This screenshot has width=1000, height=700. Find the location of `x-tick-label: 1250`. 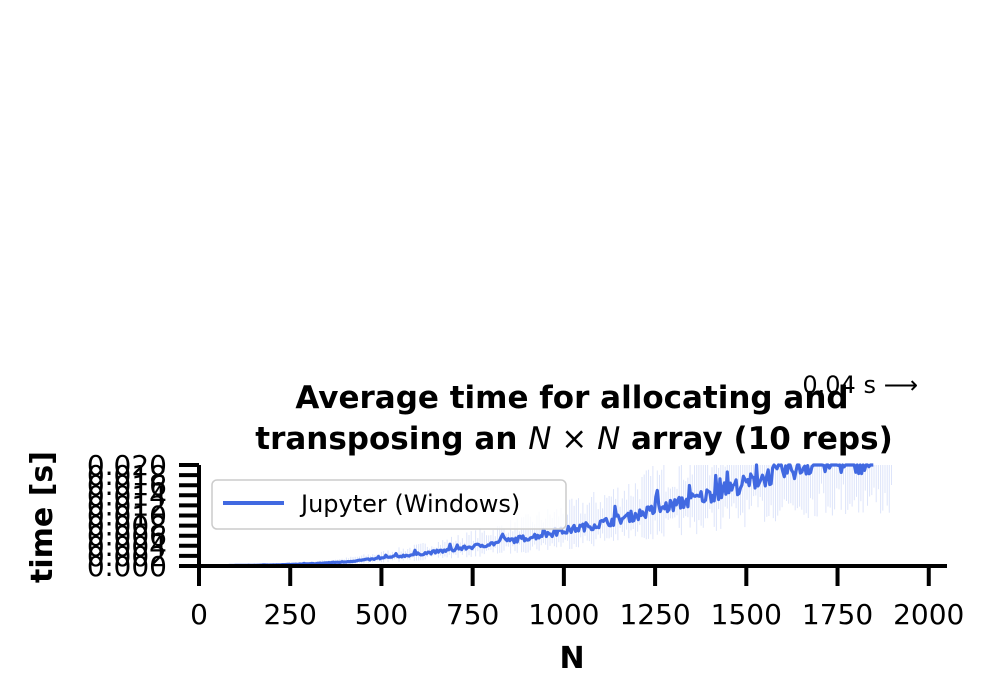

x-tick-label: 1250 is located at coordinates (654, 614).